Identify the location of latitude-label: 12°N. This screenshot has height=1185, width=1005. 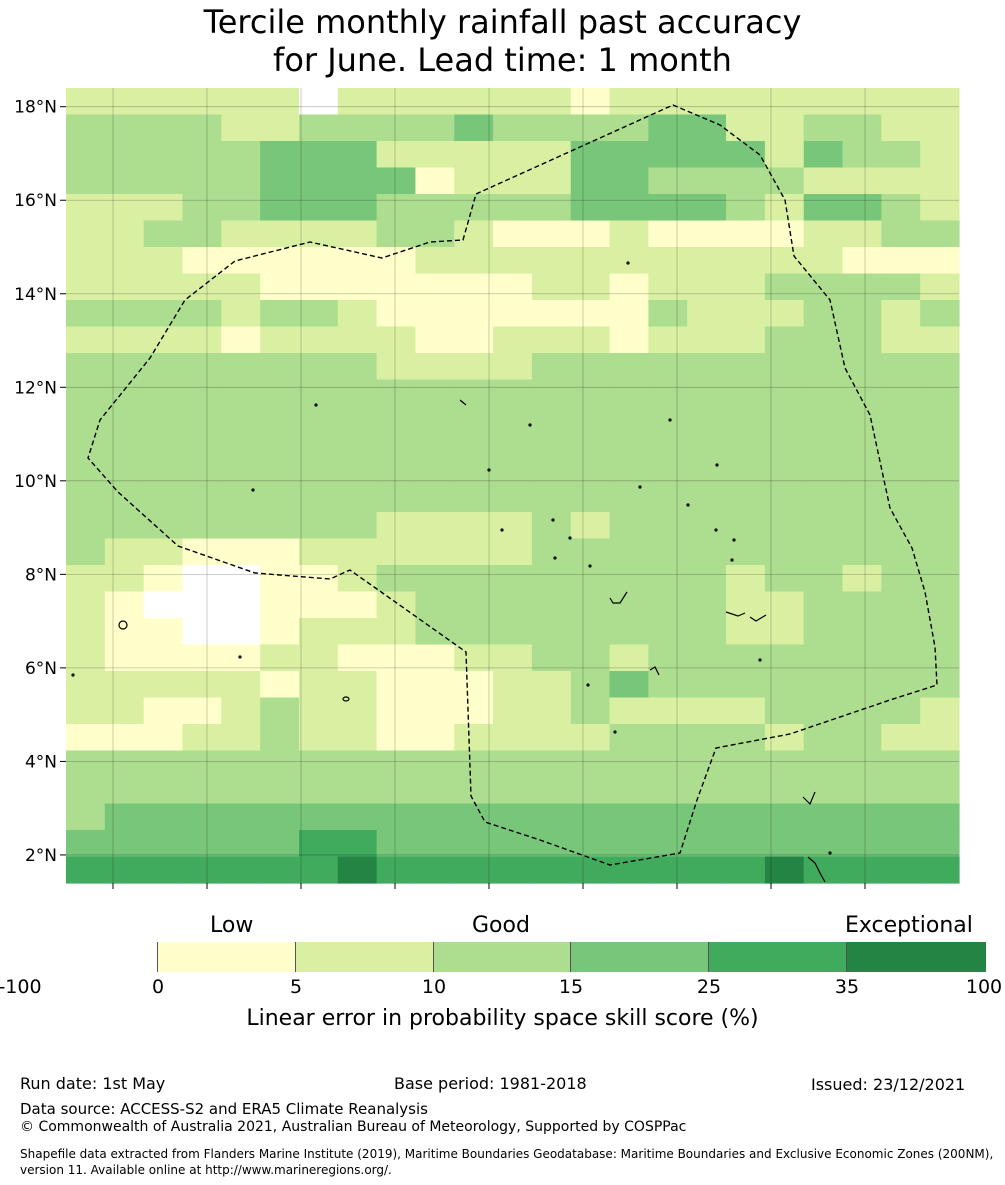
(35, 388).